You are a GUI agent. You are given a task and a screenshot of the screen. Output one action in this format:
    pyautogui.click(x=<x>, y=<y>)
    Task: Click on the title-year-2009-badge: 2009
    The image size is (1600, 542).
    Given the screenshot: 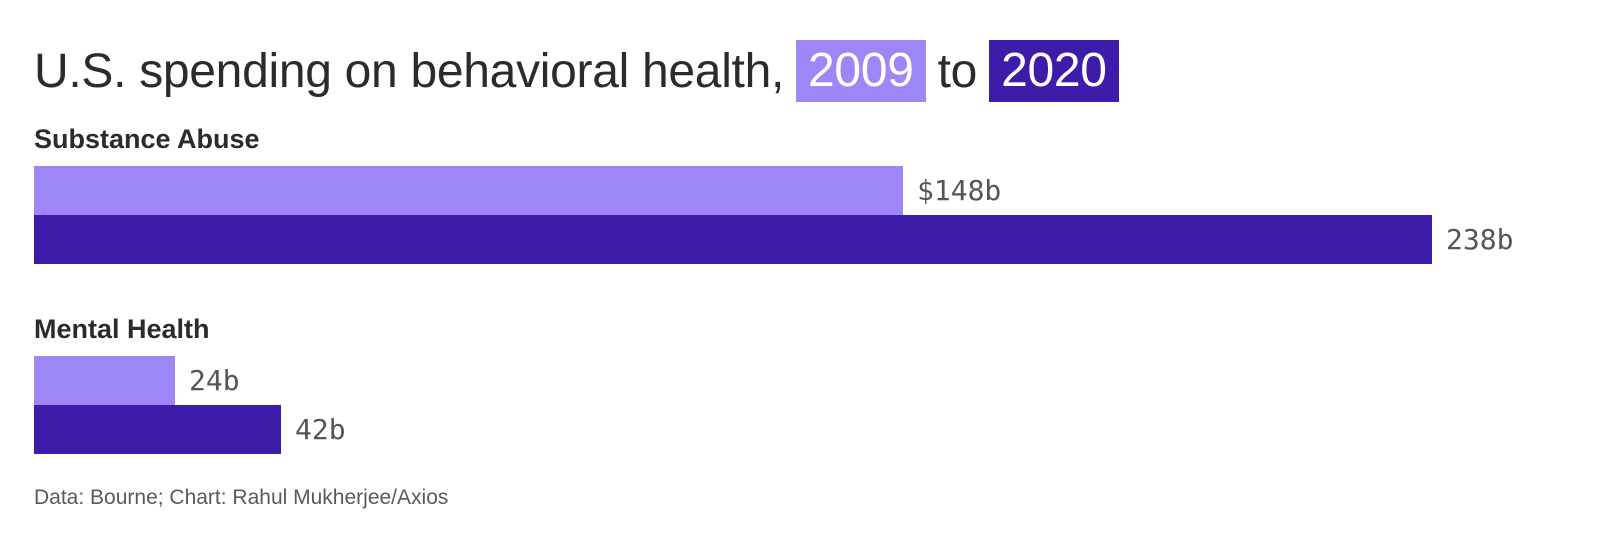 What is the action you would take?
    pyautogui.click(x=861, y=71)
    